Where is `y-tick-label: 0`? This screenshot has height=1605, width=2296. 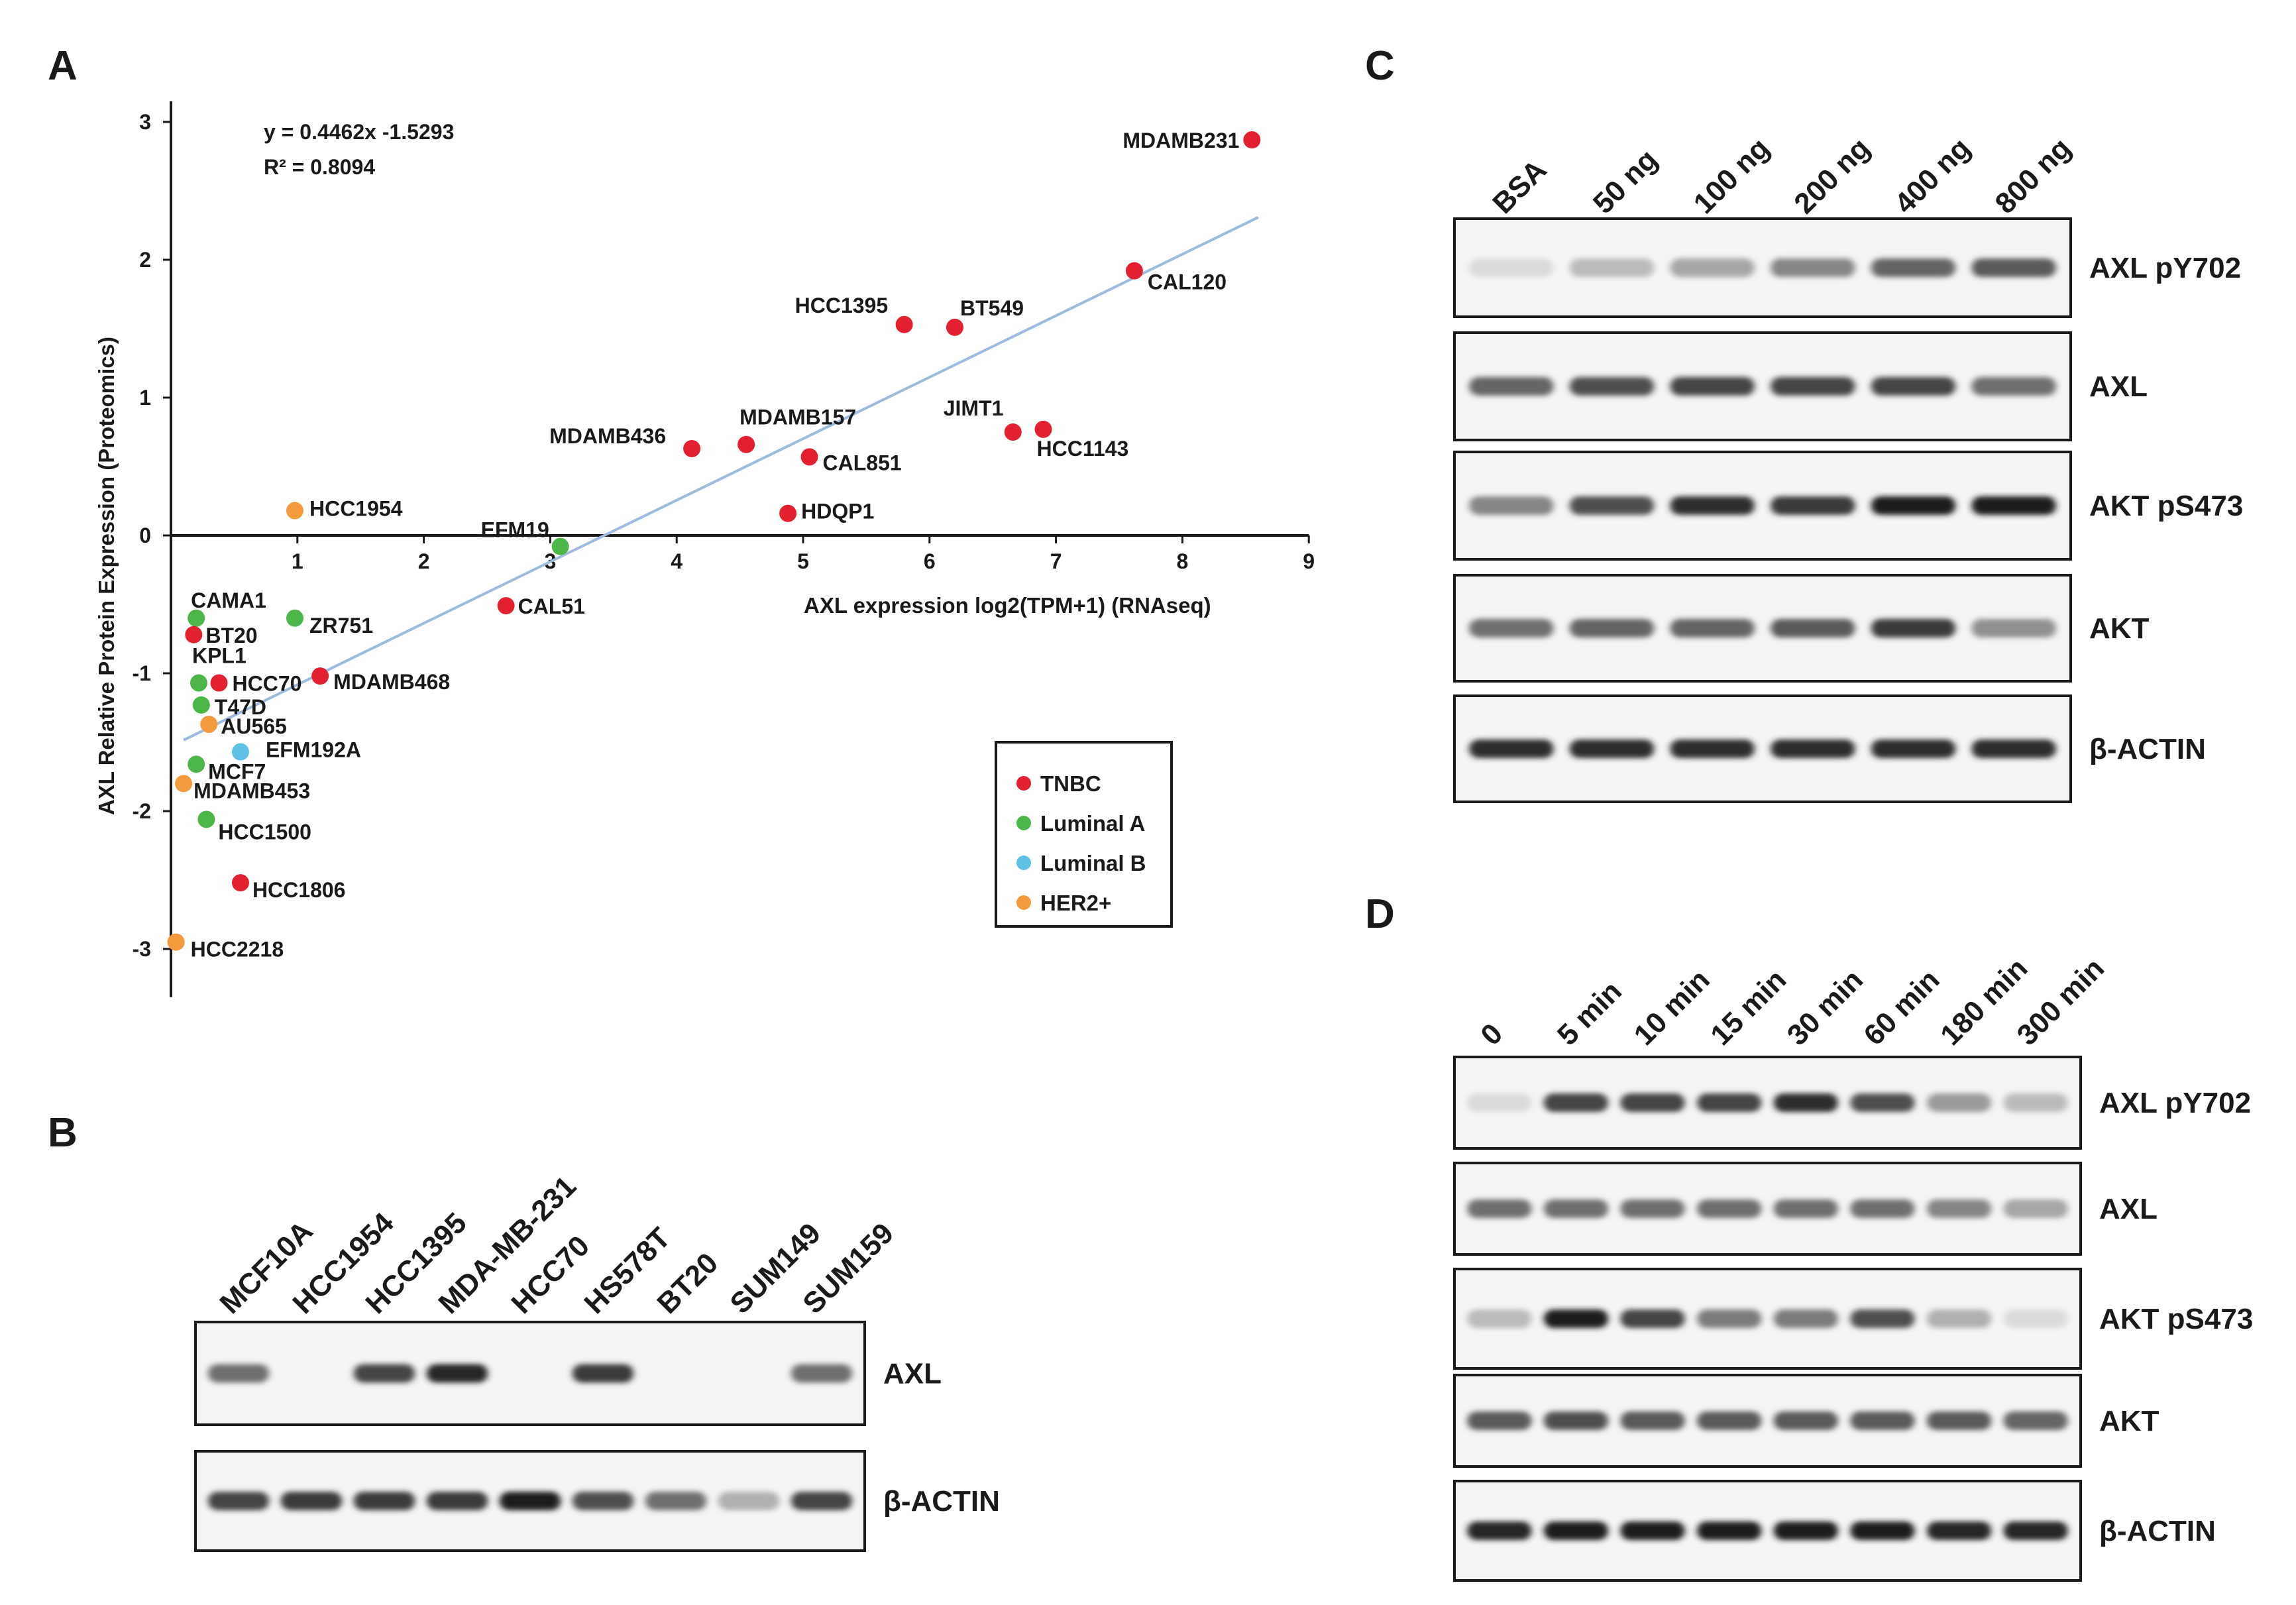 y-tick-label: 0 is located at coordinates (145, 536).